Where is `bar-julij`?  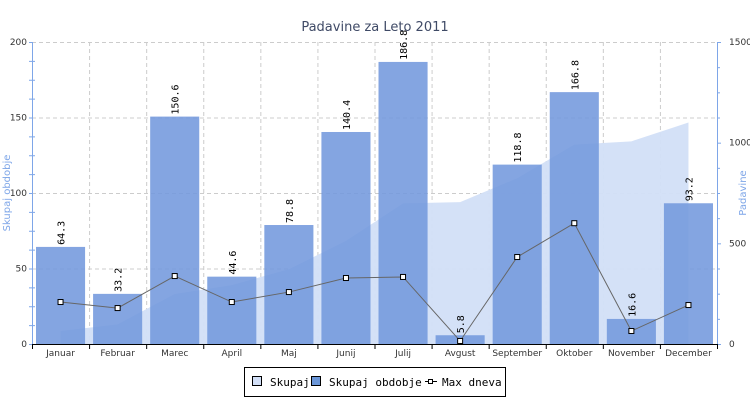 bar-julij is located at coordinates (403, 202).